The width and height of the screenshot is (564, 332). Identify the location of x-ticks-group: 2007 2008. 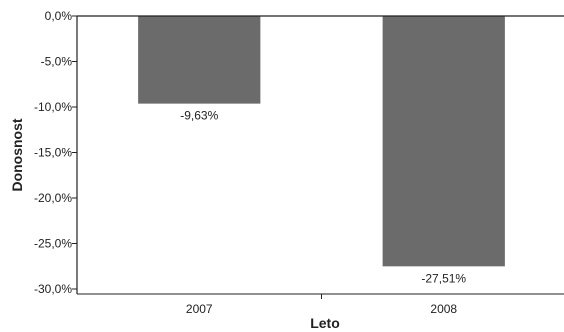
(321, 305).